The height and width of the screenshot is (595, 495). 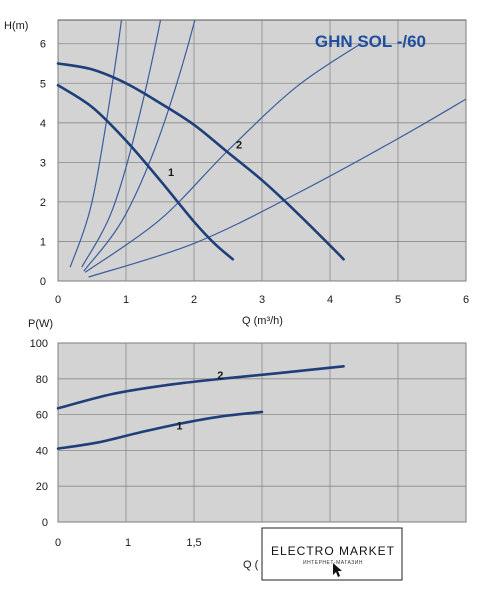 I want to click on x-tick-label: 2, so click(x=194, y=300).